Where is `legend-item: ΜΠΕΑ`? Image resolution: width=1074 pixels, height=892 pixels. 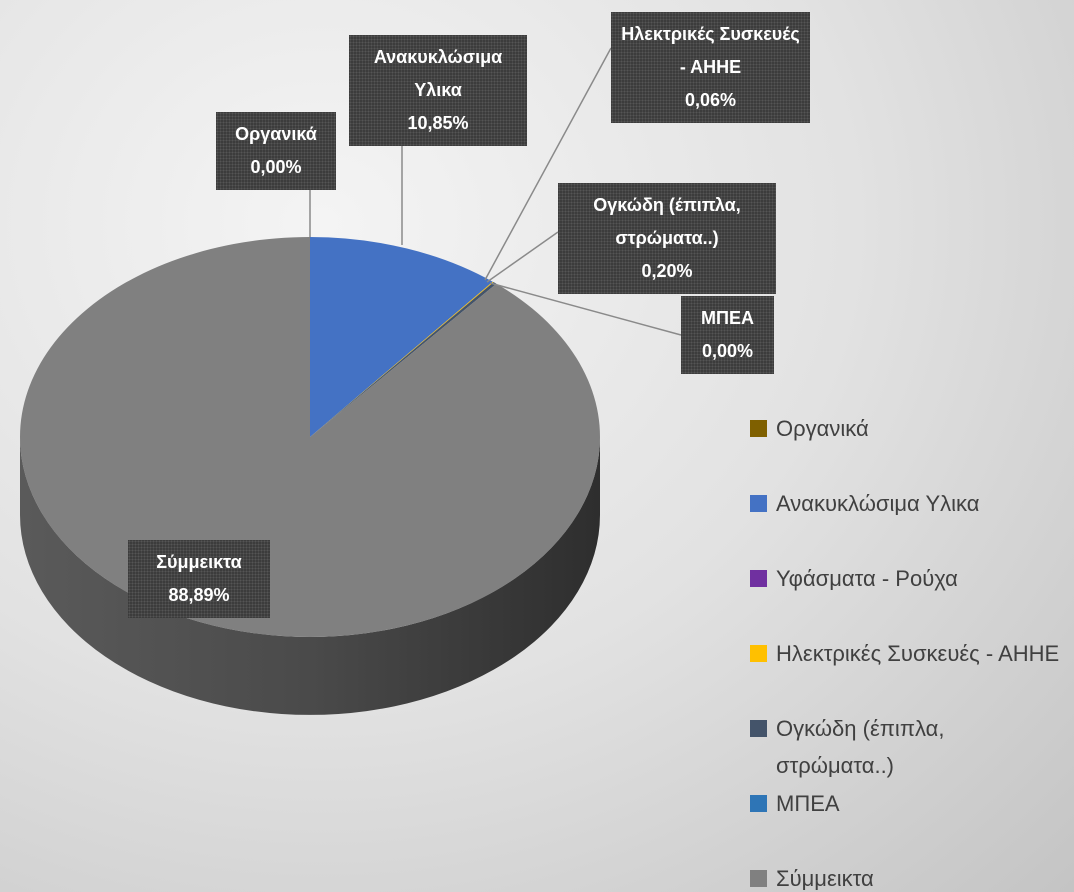
legend-item: ΜΠΕΑ is located at coordinates (905, 803).